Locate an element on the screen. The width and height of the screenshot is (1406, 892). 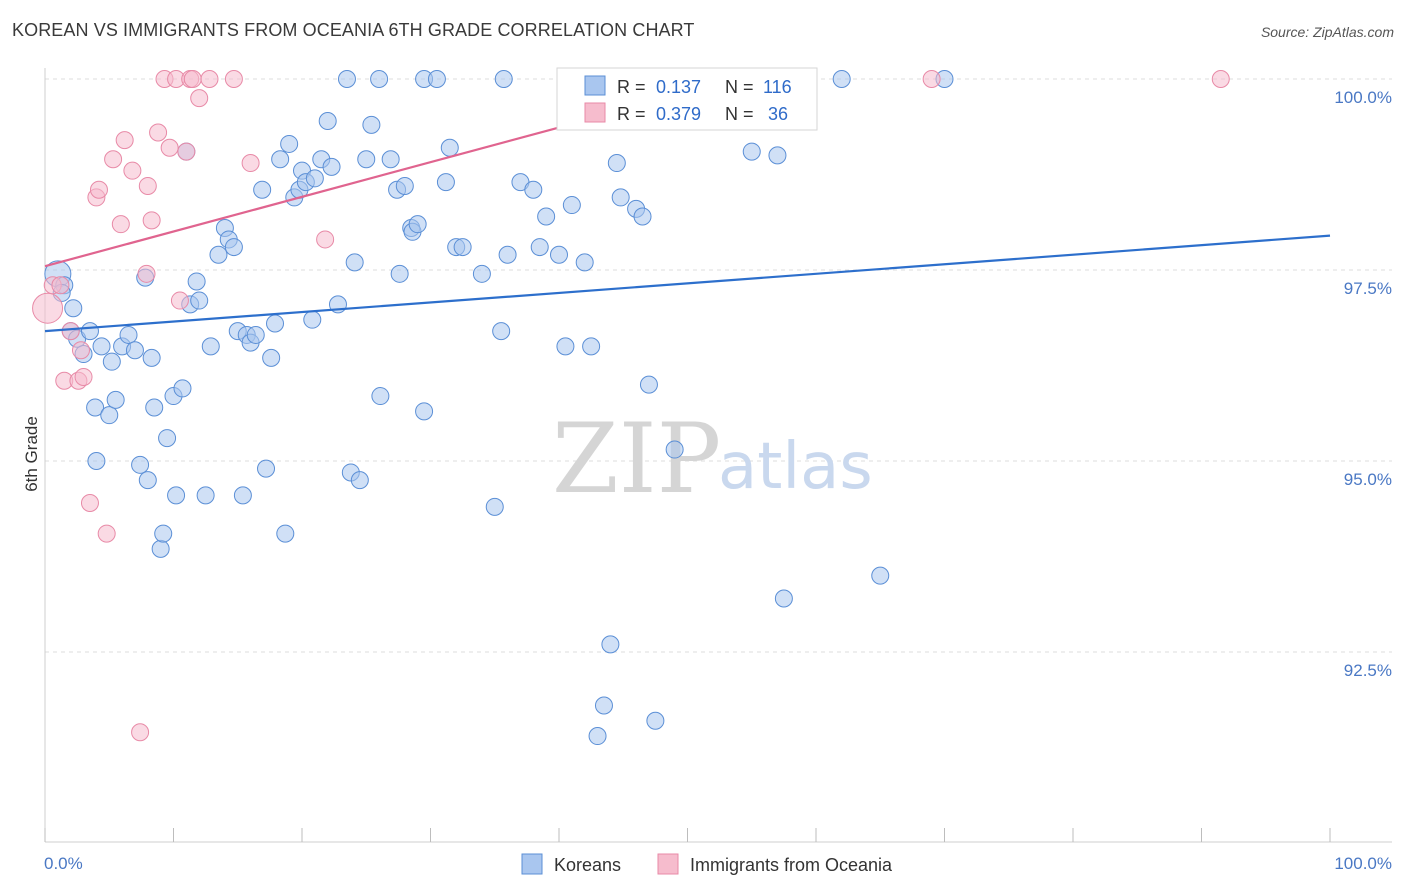
y-tick-label-2: 97.5% is located at coordinates (1368, 288).